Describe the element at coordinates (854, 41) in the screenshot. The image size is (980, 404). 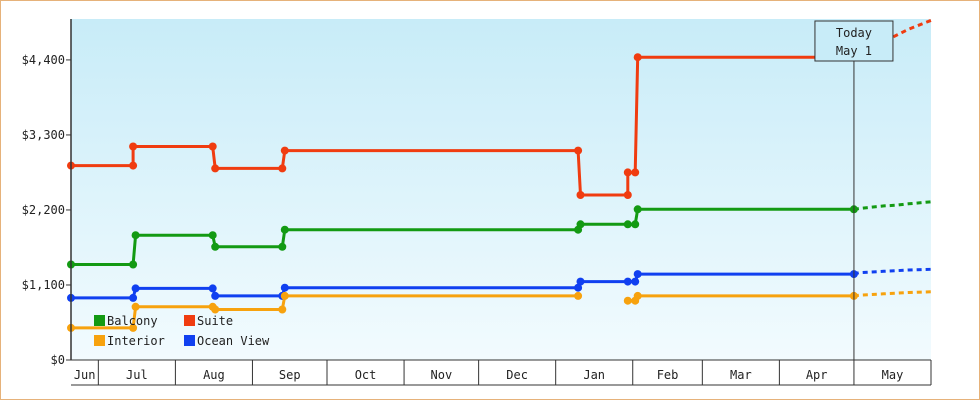
I see `today-label-box` at that location.